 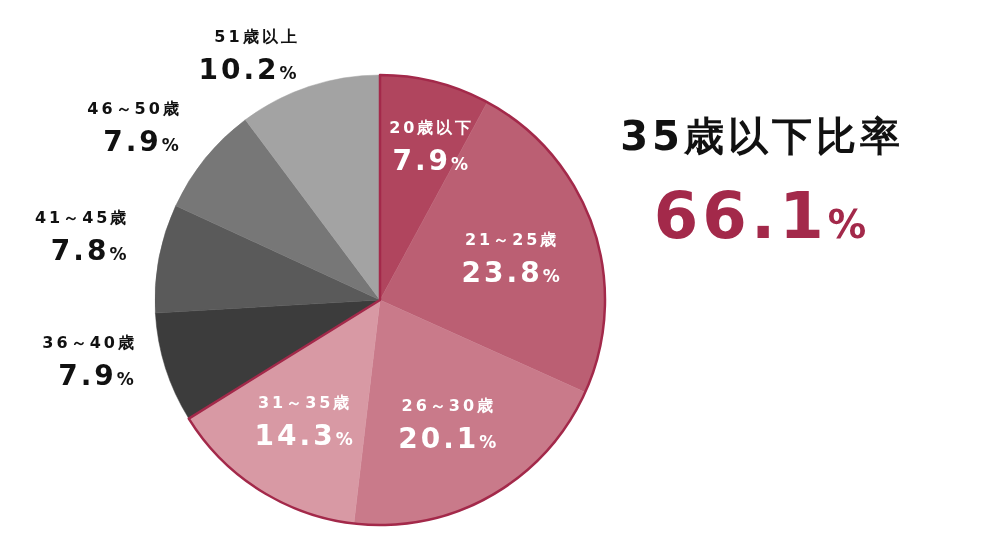 I want to click on text: 35歳以下比率, so click(x=762, y=136).